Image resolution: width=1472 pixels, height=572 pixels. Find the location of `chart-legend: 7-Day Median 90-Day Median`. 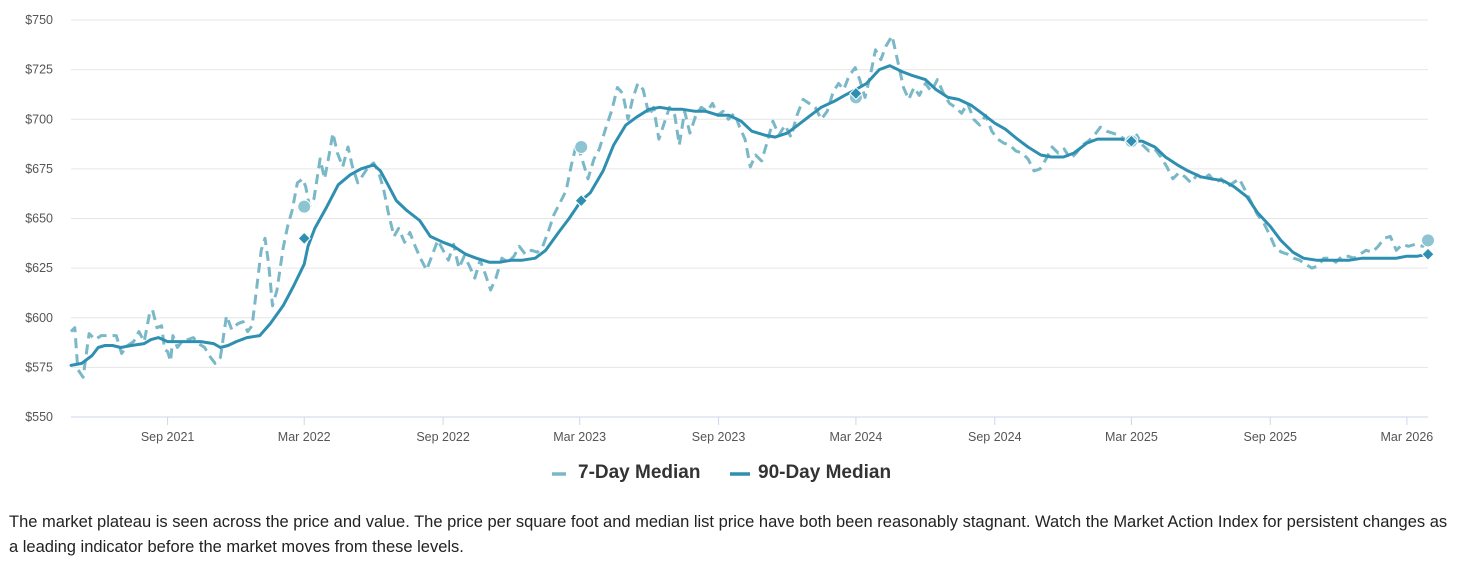

chart-legend: 7-Day Median 90-Day Median is located at coordinates (721, 472).